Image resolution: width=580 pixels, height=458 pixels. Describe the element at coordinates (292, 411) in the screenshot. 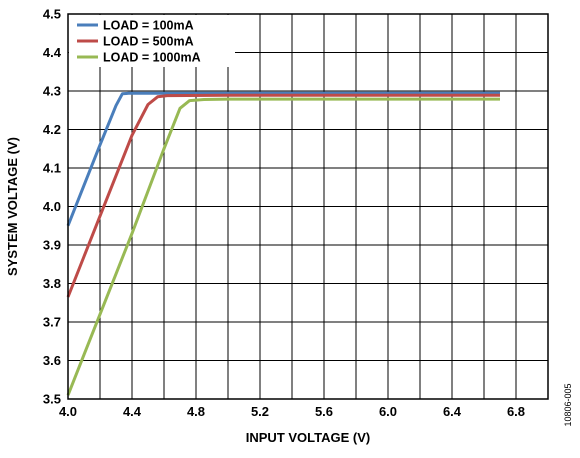

I see `x-axis-ticks: 4.0 4.4 4.8 5.2 5.6 6.0 6.4 6.8` at that location.